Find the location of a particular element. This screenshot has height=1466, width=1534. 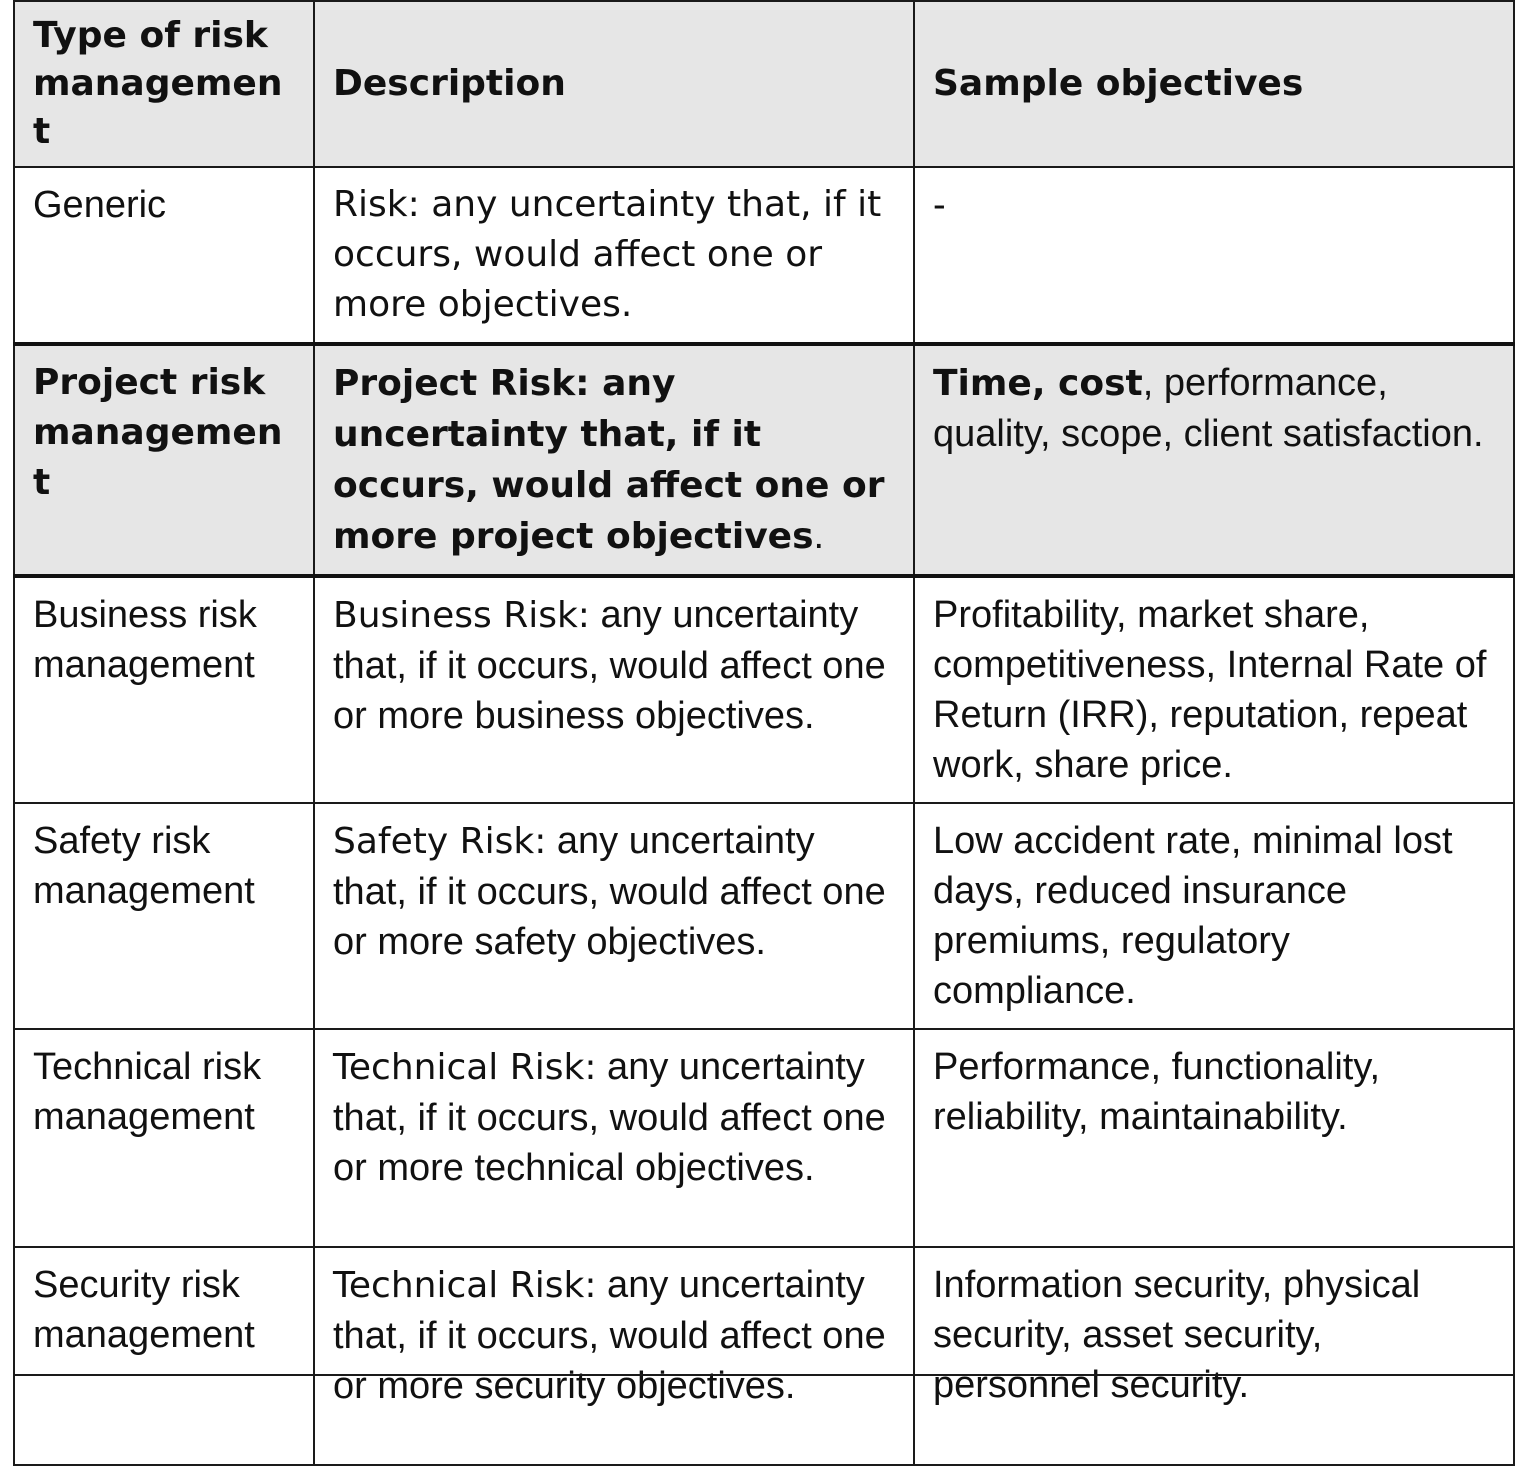

cell-type: Safety risk management is located at coordinates (164, 916).